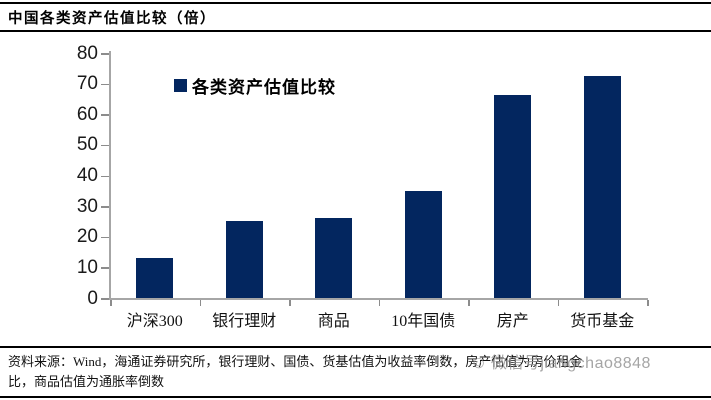 The width and height of the screenshot is (711, 400). What do you see at coordinates (180, 85) in the screenshot?
I see `legend-marker-icon` at bounding box center [180, 85].